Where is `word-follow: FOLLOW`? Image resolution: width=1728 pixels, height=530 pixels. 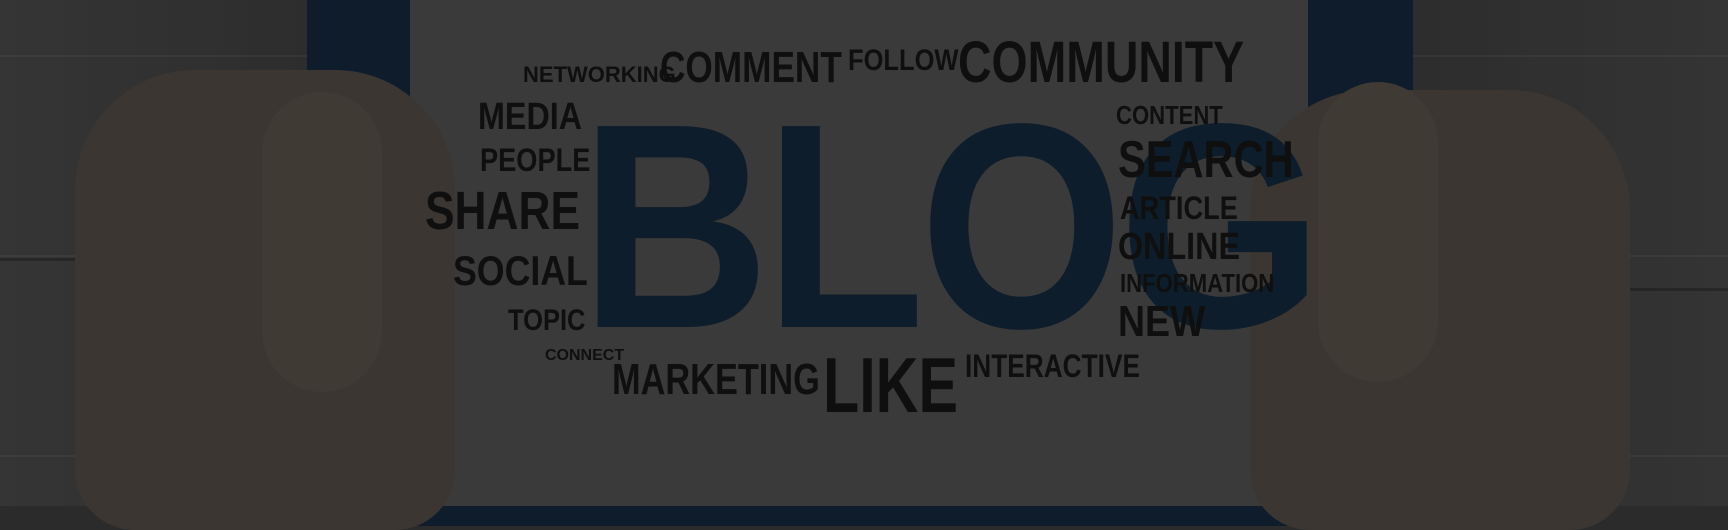
word-follow: FOLLOW is located at coordinates (903, 60).